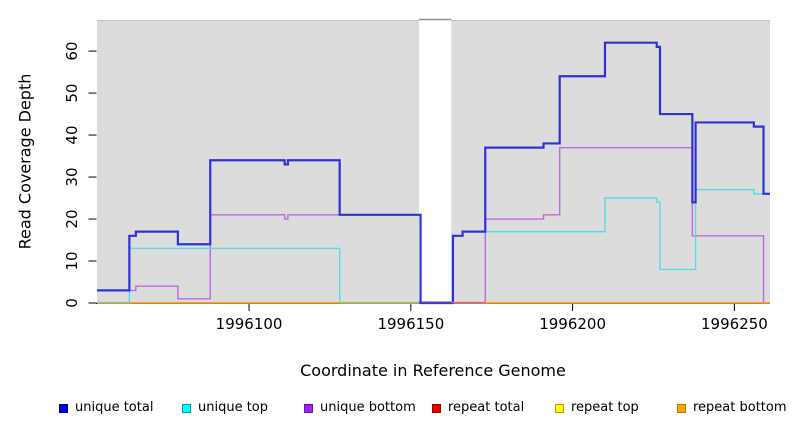  Describe the element at coordinates (734, 324) in the screenshot. I see `x-tick-label: 1996250` at that location.